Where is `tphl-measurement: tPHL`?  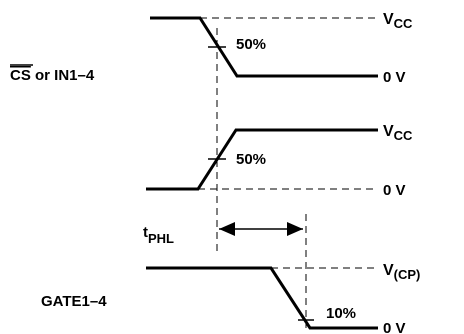
tphl-measurement: tPHL is located at coordinates (223, 234).